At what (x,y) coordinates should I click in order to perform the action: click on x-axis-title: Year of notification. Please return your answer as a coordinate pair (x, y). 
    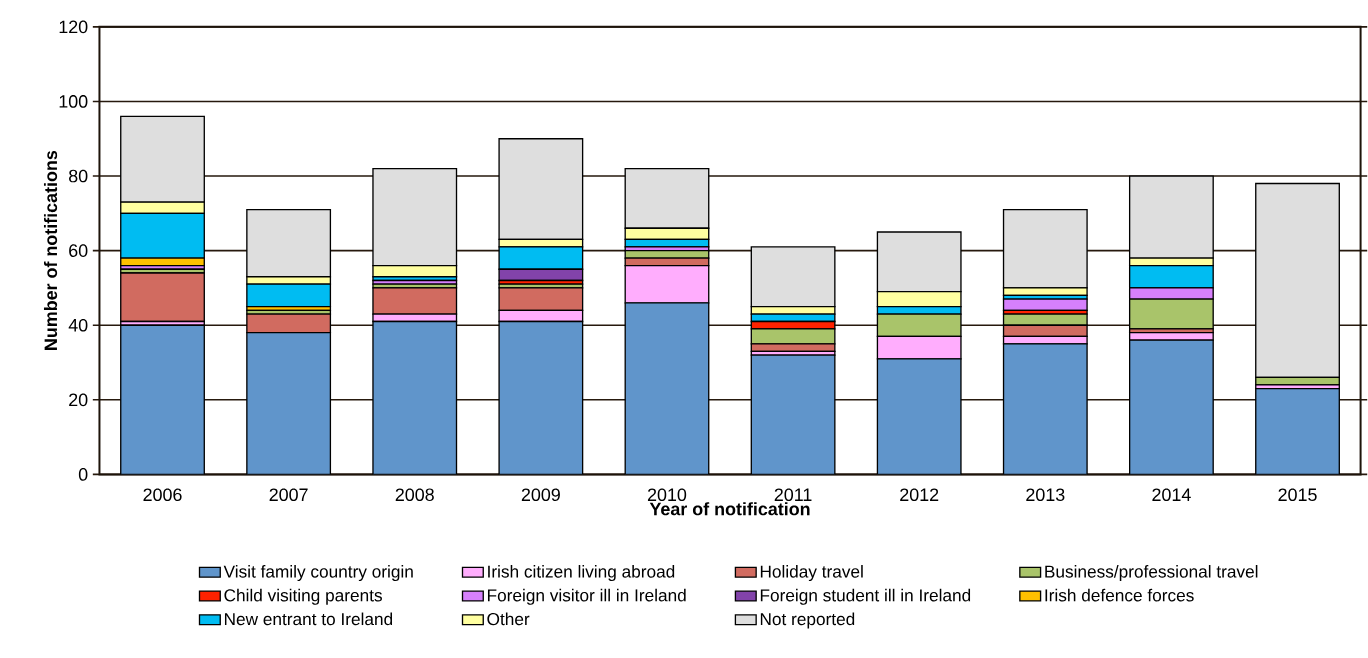
    Looking at the image, I should click on (729, 509).